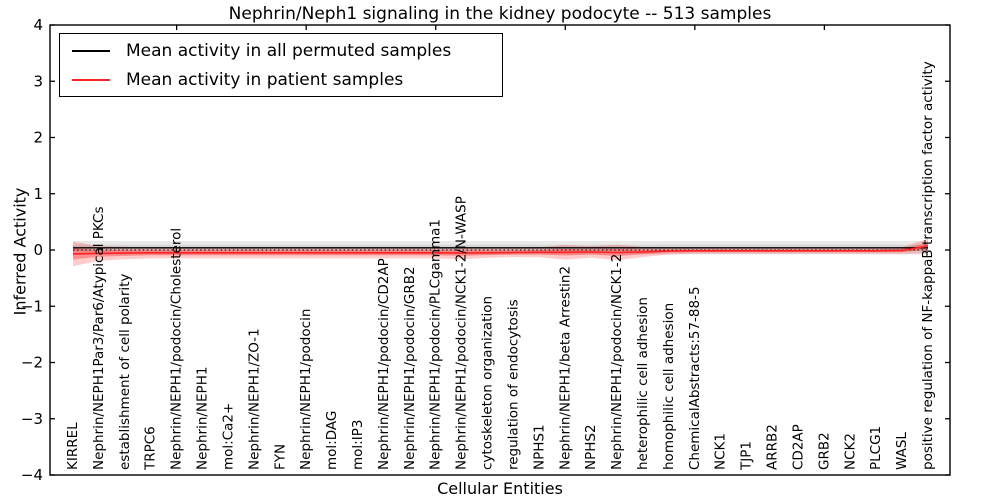 Image resolution: width=1000 pixels, height=500 pixels. I want to click on x-category-label: cytoskeleton organization, so click(488, 383).